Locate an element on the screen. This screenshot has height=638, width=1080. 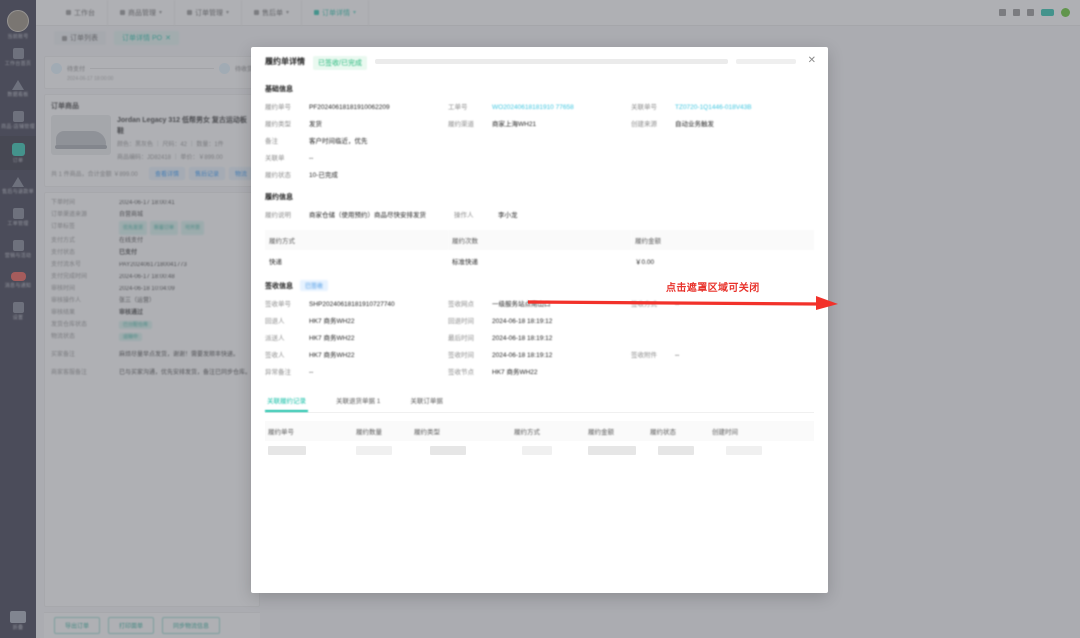
field-row: 回退时间 2024-06-18 18:19:12 is located at coordinates (500, 321).